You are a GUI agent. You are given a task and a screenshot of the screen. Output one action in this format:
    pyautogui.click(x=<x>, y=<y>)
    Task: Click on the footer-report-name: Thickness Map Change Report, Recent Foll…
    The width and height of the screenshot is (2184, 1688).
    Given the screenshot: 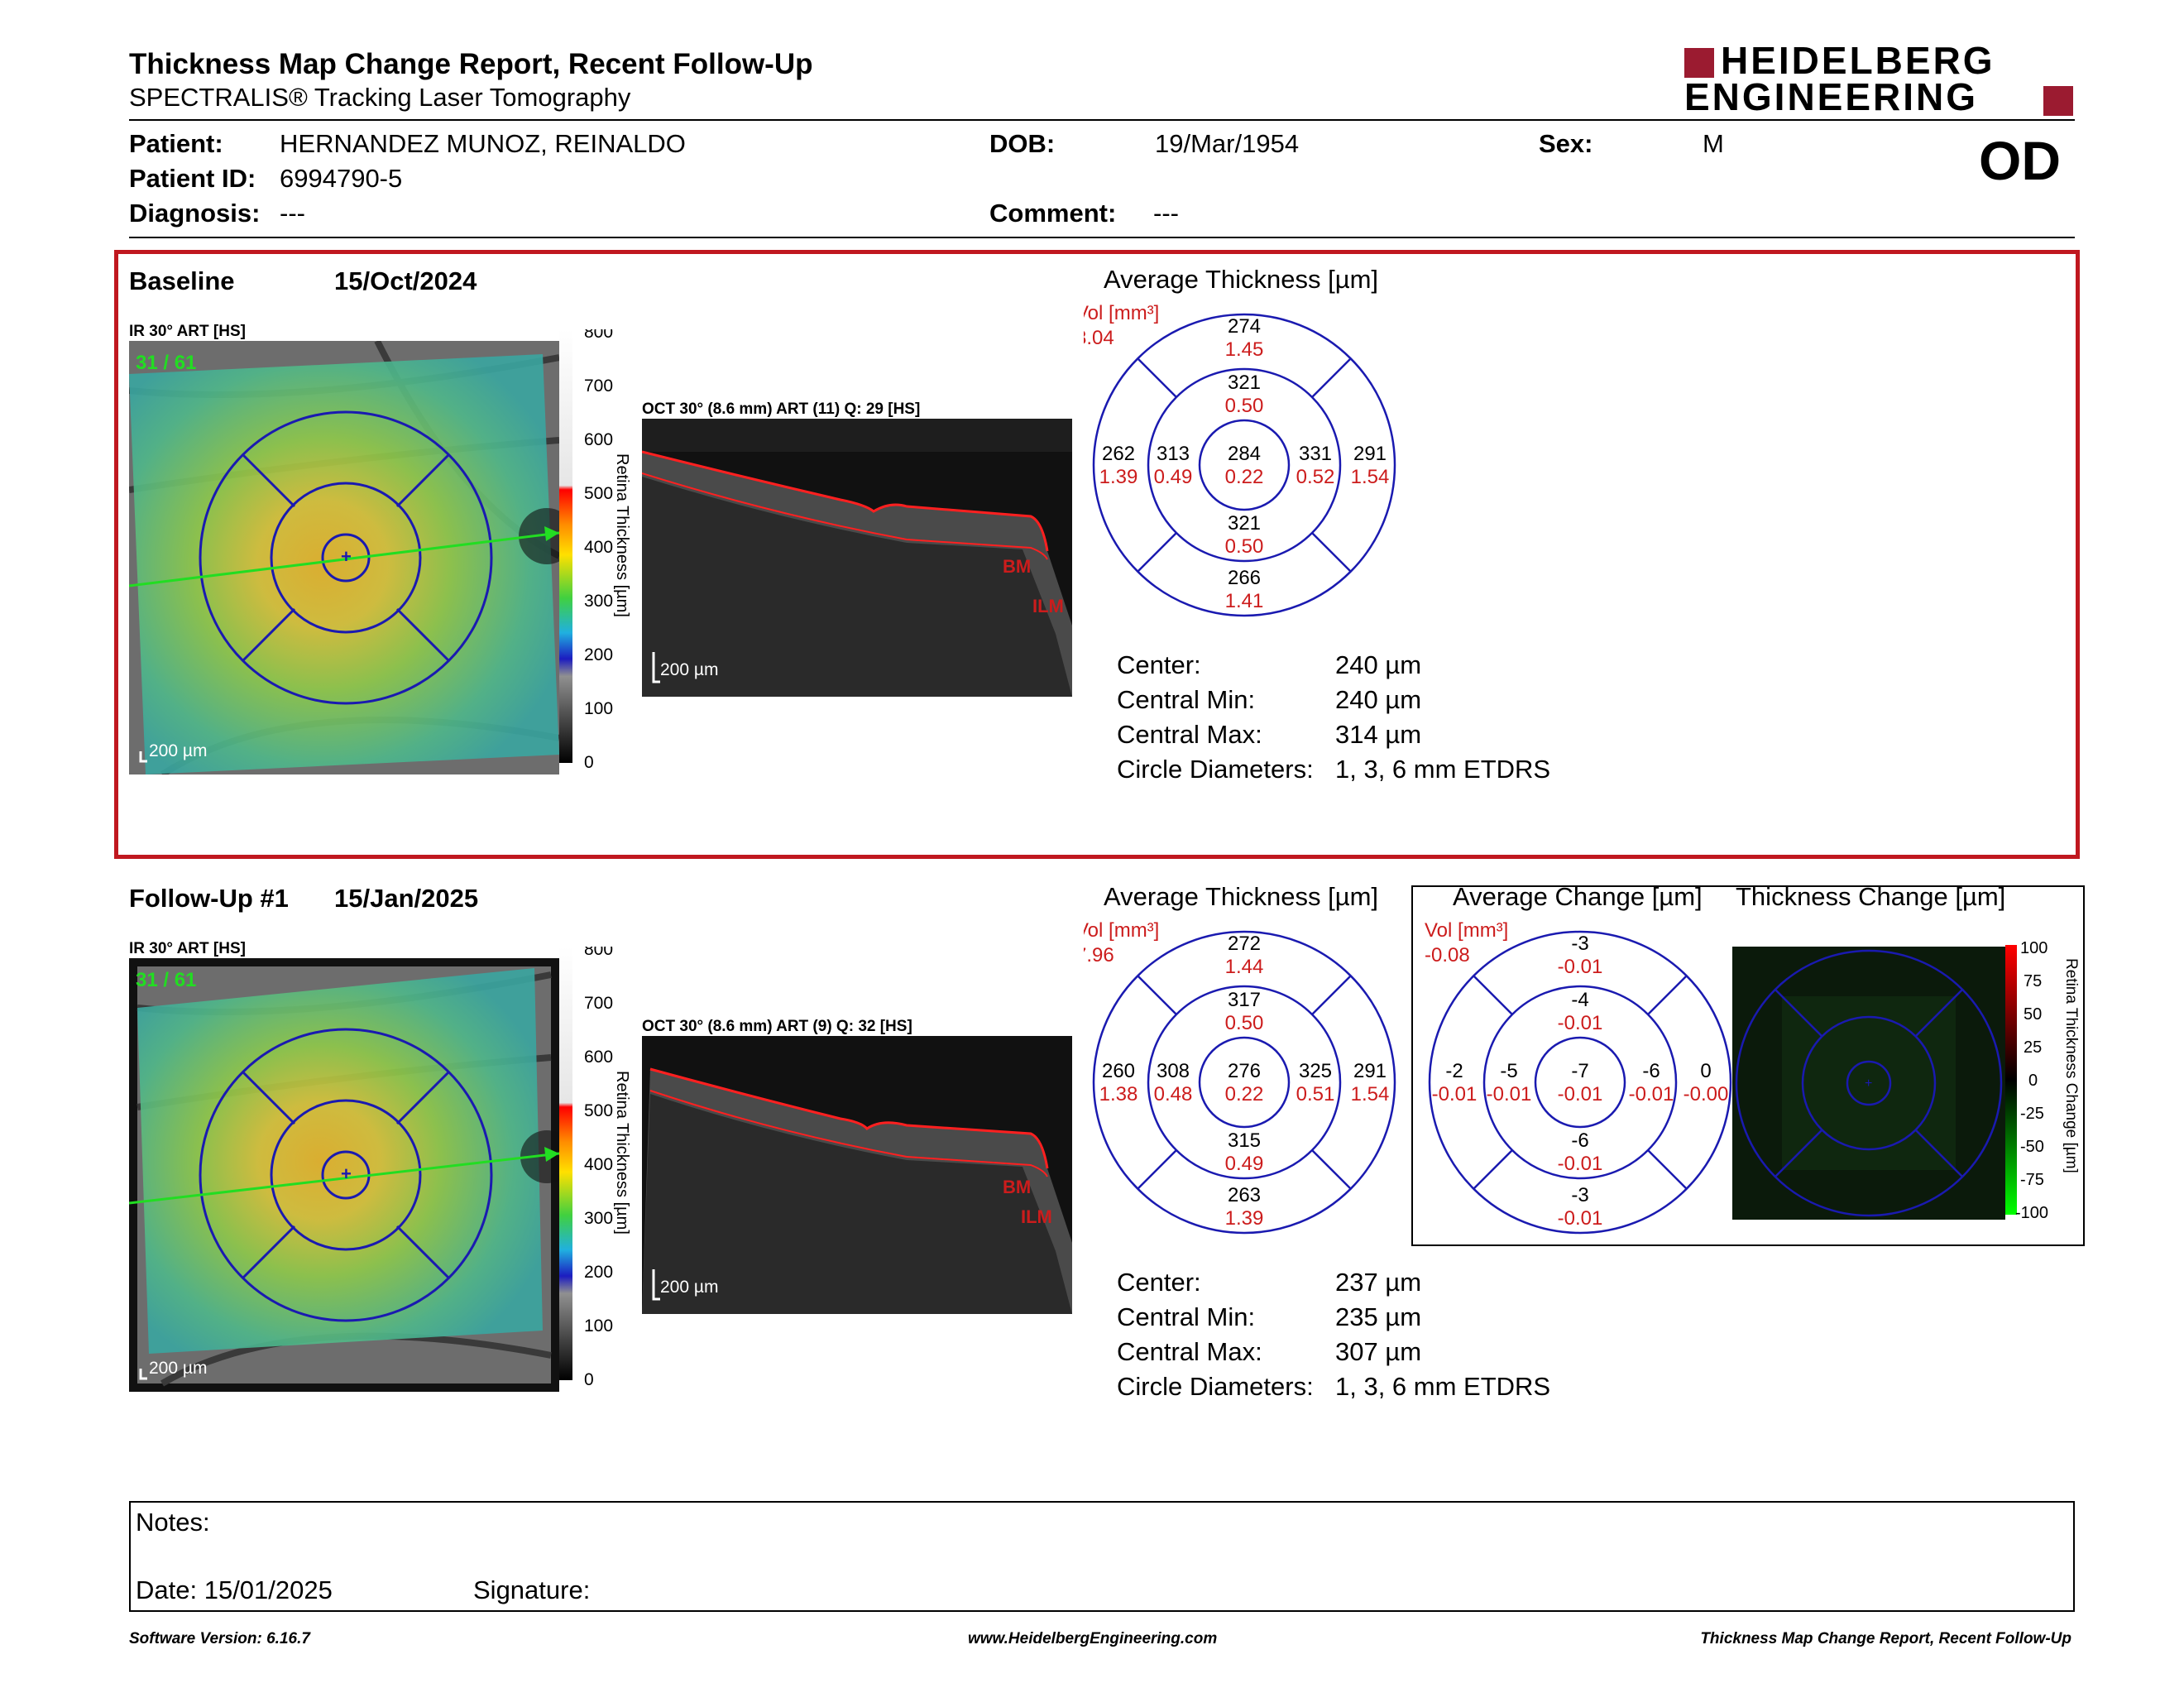 What is the action you would take?
    pyautogui.click(x=1885, y=1638)
    